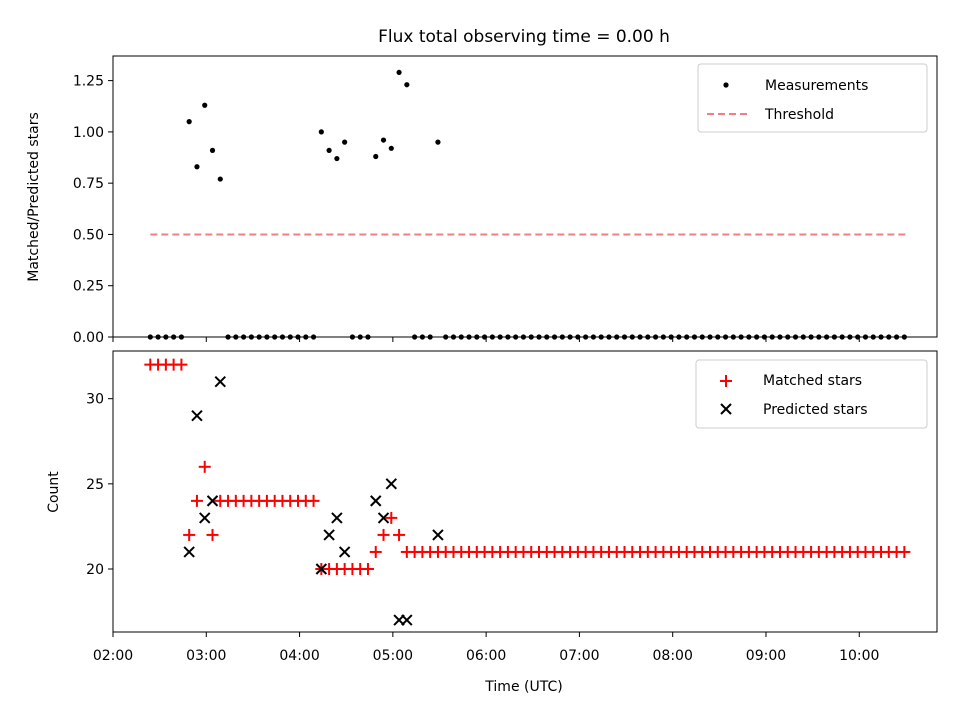 The image size is (960, 720). What do you see at coordinates (299, 656) in the screenshot?
I see `x-tick-label: 04:00` at bounding box center [299, 656].